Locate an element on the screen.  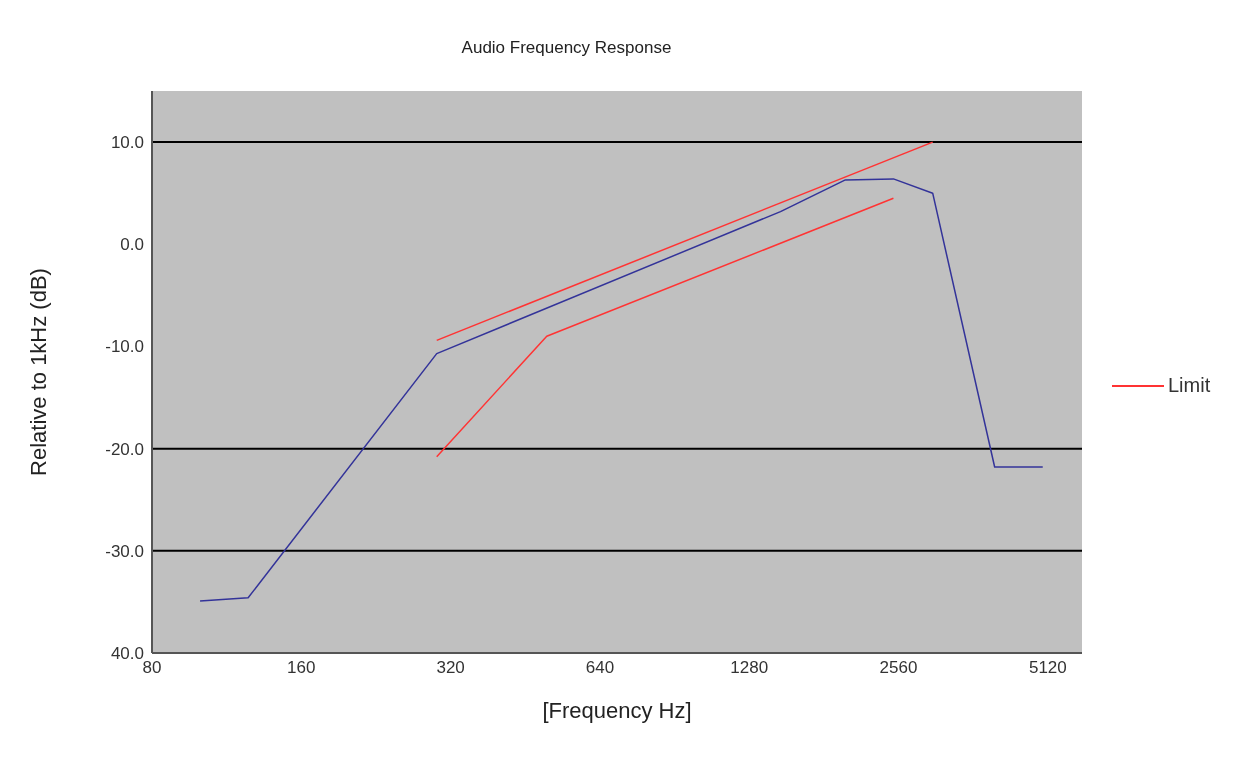
x-tick-label: 160 is located at coordinates (301, 668).